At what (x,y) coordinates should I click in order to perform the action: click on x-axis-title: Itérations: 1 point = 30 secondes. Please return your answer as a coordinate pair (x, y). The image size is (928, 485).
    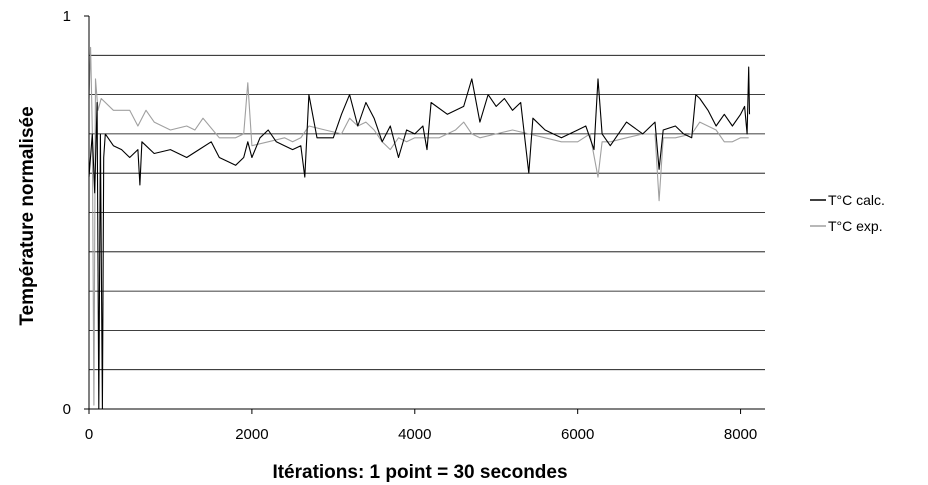
    Looking at the image, I should click on (419, 472).